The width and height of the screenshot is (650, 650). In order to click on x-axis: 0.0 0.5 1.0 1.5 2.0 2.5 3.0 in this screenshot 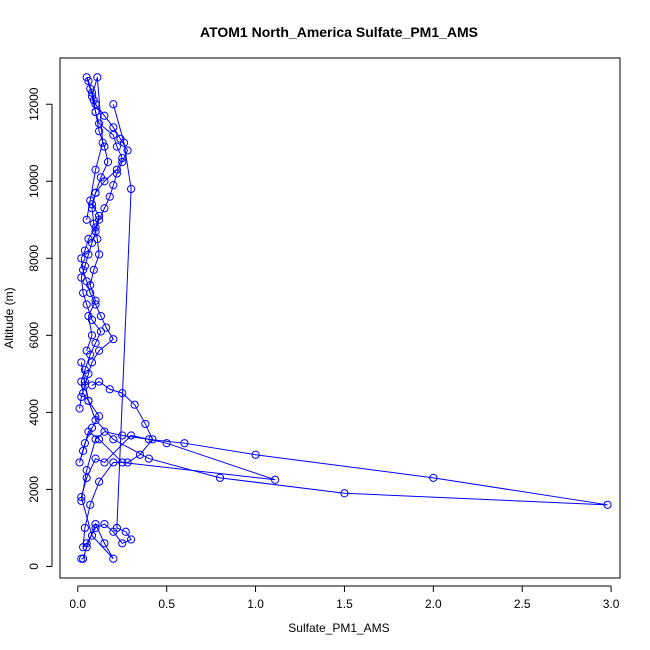, I will do `click(344, 598)`.